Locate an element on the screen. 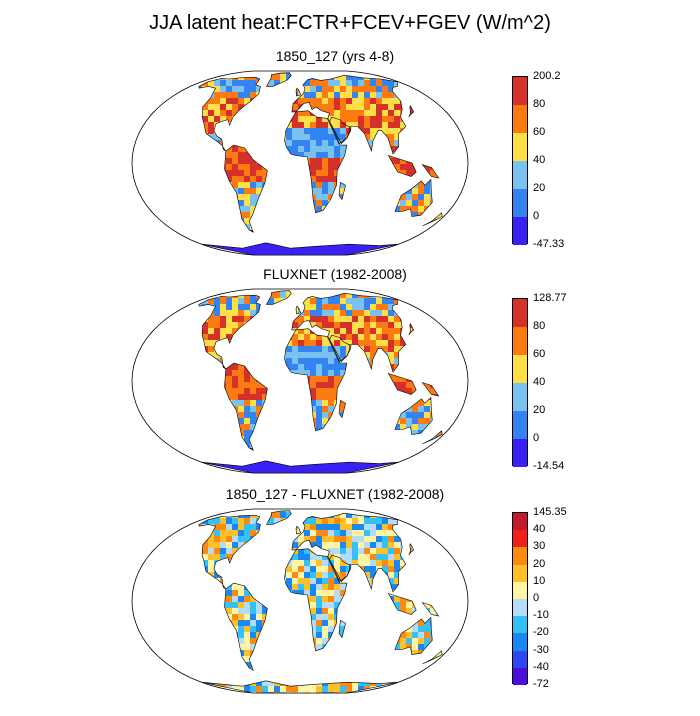 The width and height of the screenshot is (700, 716). panel-title: 1850_127 (yrs 4-8) is located at coordinates (335, 56).